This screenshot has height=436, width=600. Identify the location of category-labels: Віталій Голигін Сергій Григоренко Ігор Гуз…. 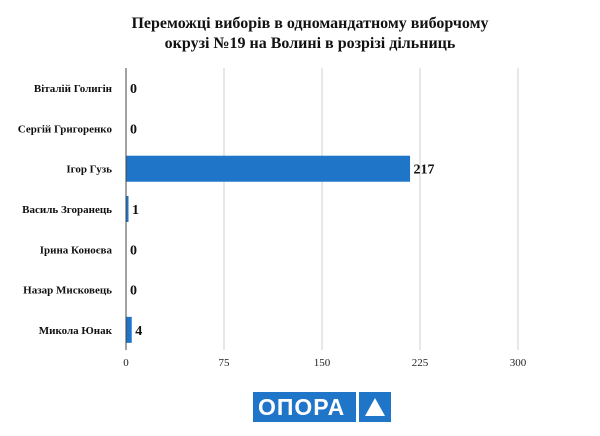
(65, 210).